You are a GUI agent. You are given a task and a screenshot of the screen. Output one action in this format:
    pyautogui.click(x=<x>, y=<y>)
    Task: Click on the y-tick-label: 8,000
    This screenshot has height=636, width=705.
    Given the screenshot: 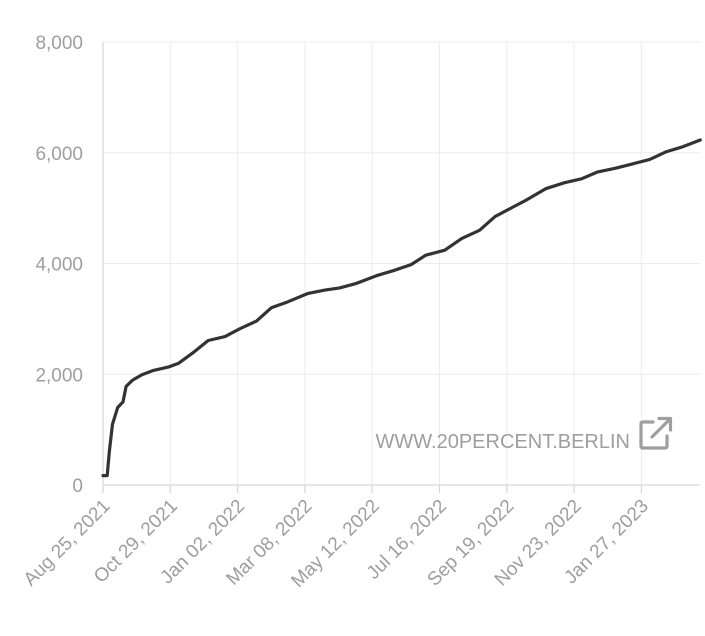 What is the action you would take?
    pyautogui.click(x=59, y=43)
    